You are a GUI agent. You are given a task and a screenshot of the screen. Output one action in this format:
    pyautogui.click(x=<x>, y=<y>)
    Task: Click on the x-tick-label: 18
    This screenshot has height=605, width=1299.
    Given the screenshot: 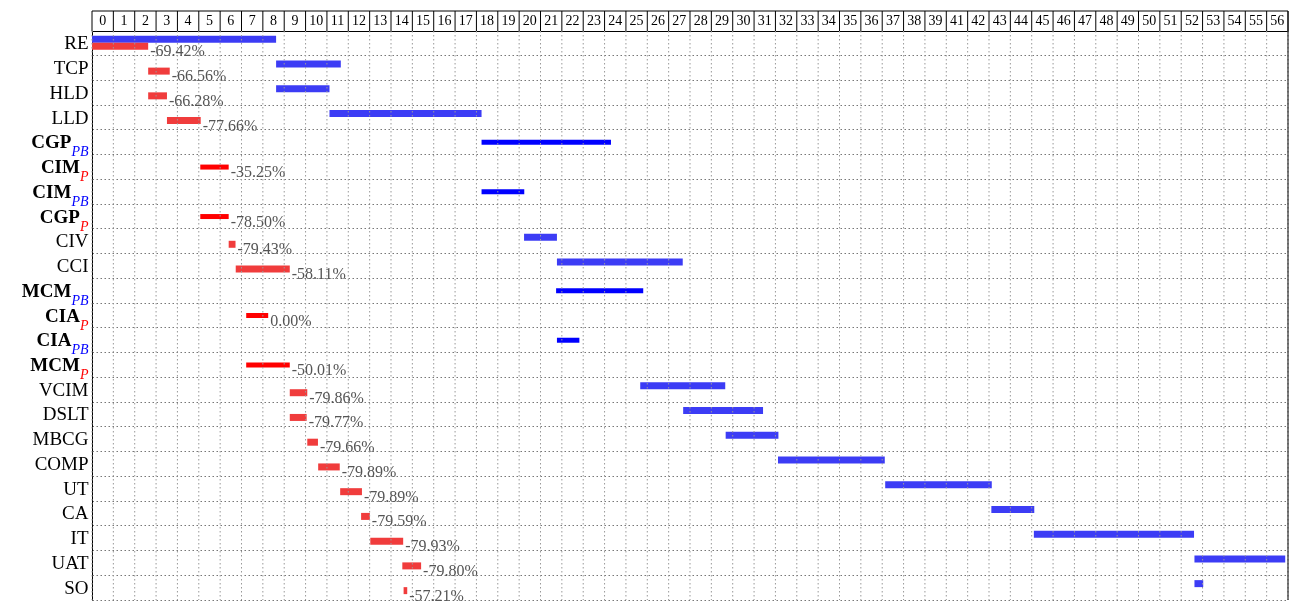 What is the action you would take?
    pyautogui.click(x=487, y=20)
    